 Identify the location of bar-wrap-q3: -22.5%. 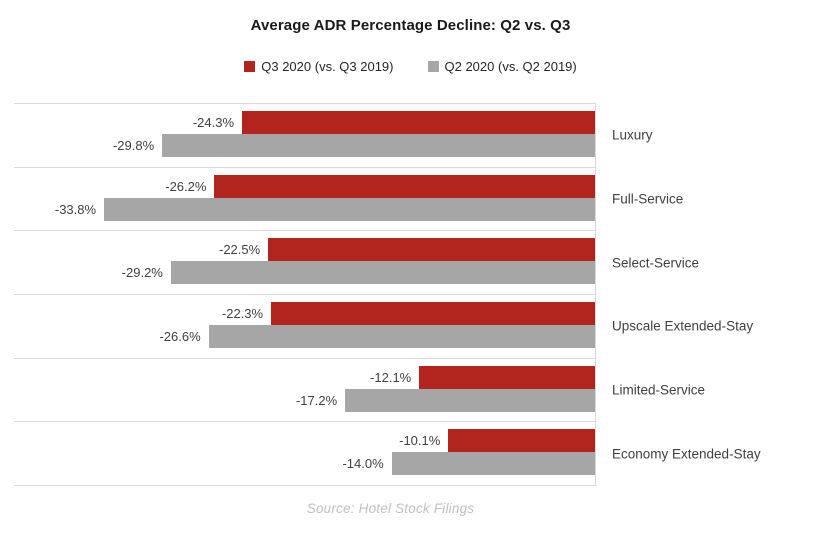
(304, 250).